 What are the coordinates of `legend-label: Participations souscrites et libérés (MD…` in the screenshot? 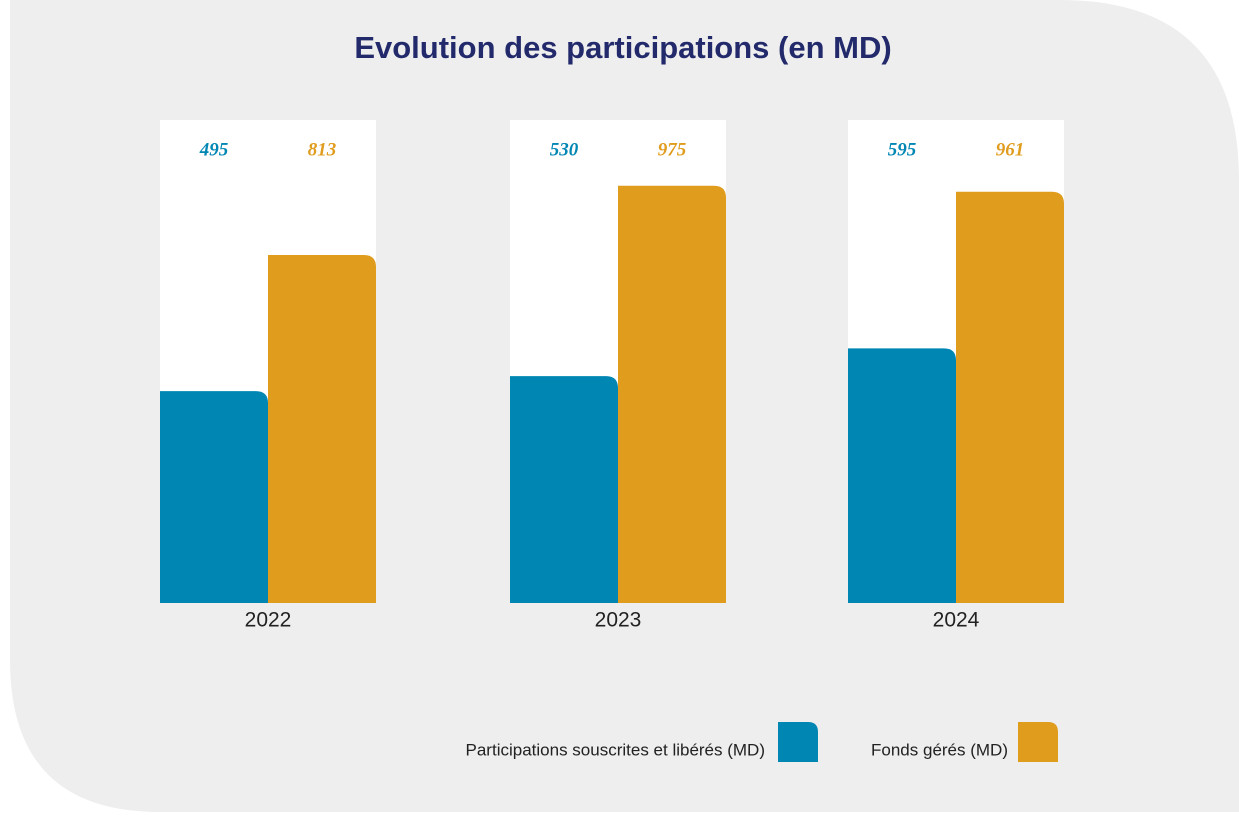 It's located at (615, 749).